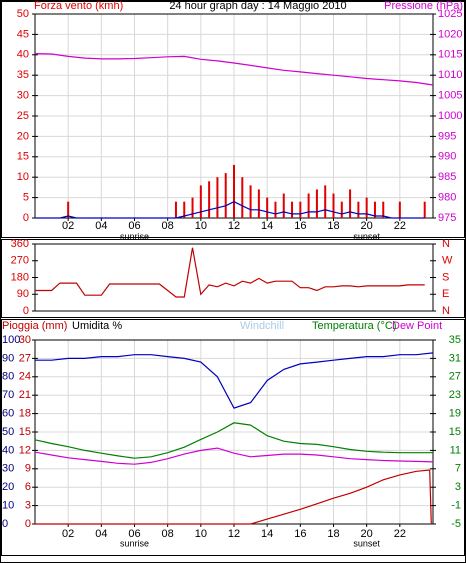  What do you see at coordinates (445, 277) in the screenshot?
I see `y2-tick-label: S` at bounding box center [445, 277].